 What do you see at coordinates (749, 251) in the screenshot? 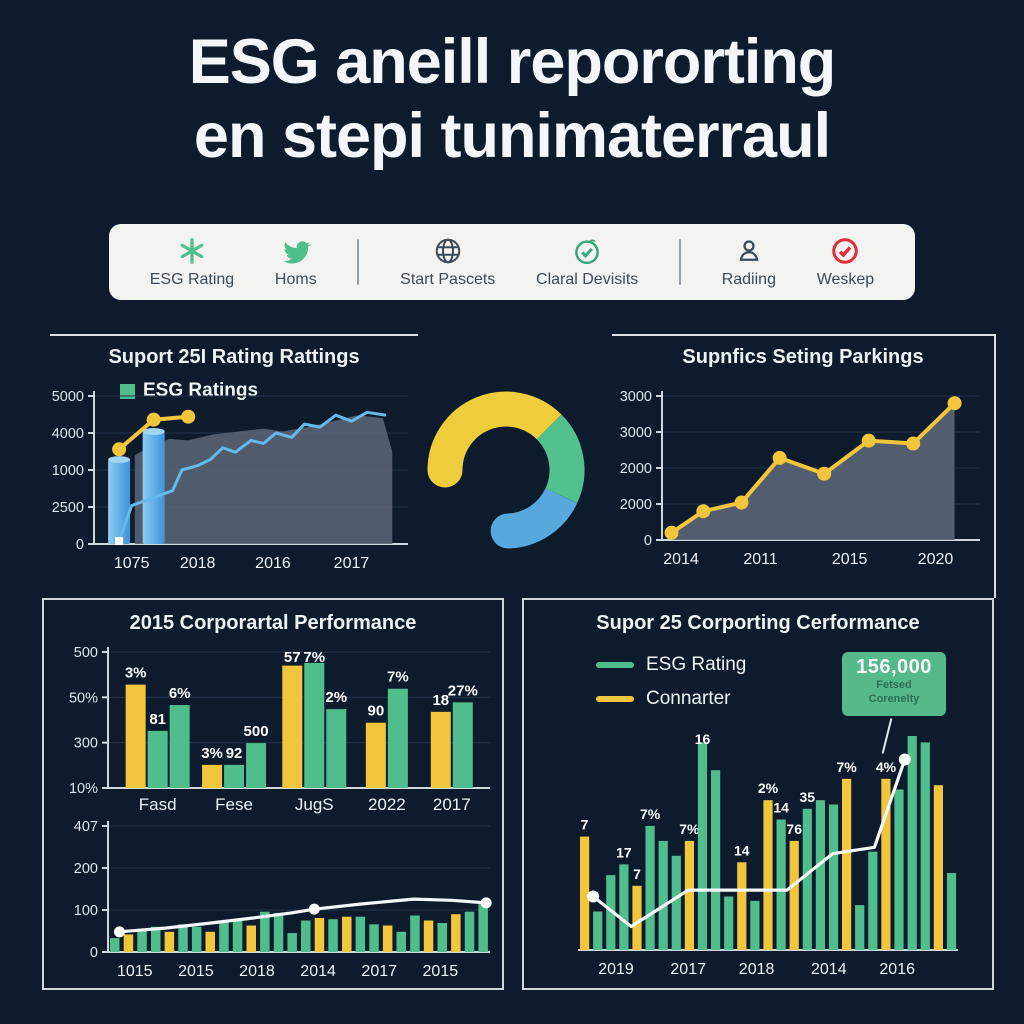
I see `person-icon` at bounding box center [749, 251].